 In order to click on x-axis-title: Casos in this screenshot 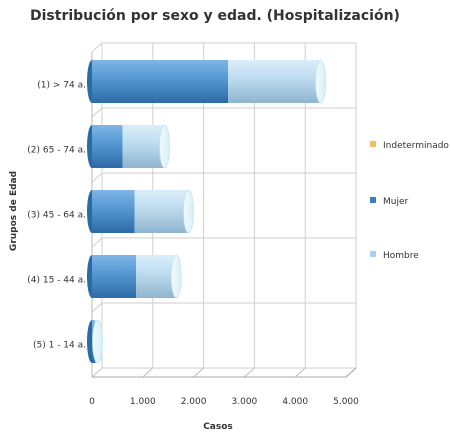, I will do `click(218, 427)`.